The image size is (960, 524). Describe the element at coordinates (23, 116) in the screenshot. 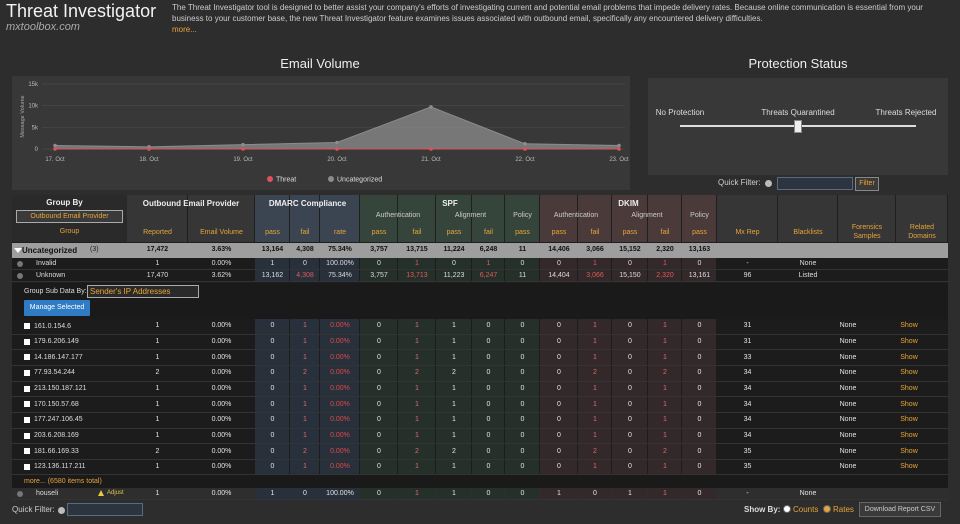

I see `y-axis-label: Message Volume` at that location.